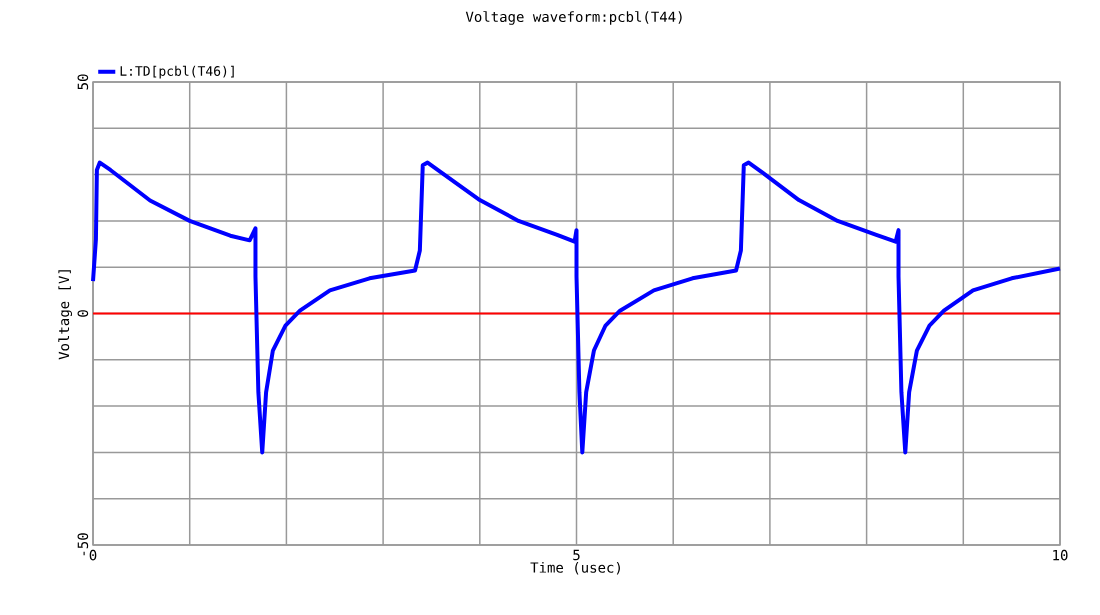 The image size is (1100, 615). Describe the element at coordinates (1060, 555) in the screenshot. I see `x-tick-label: 10` at that location.